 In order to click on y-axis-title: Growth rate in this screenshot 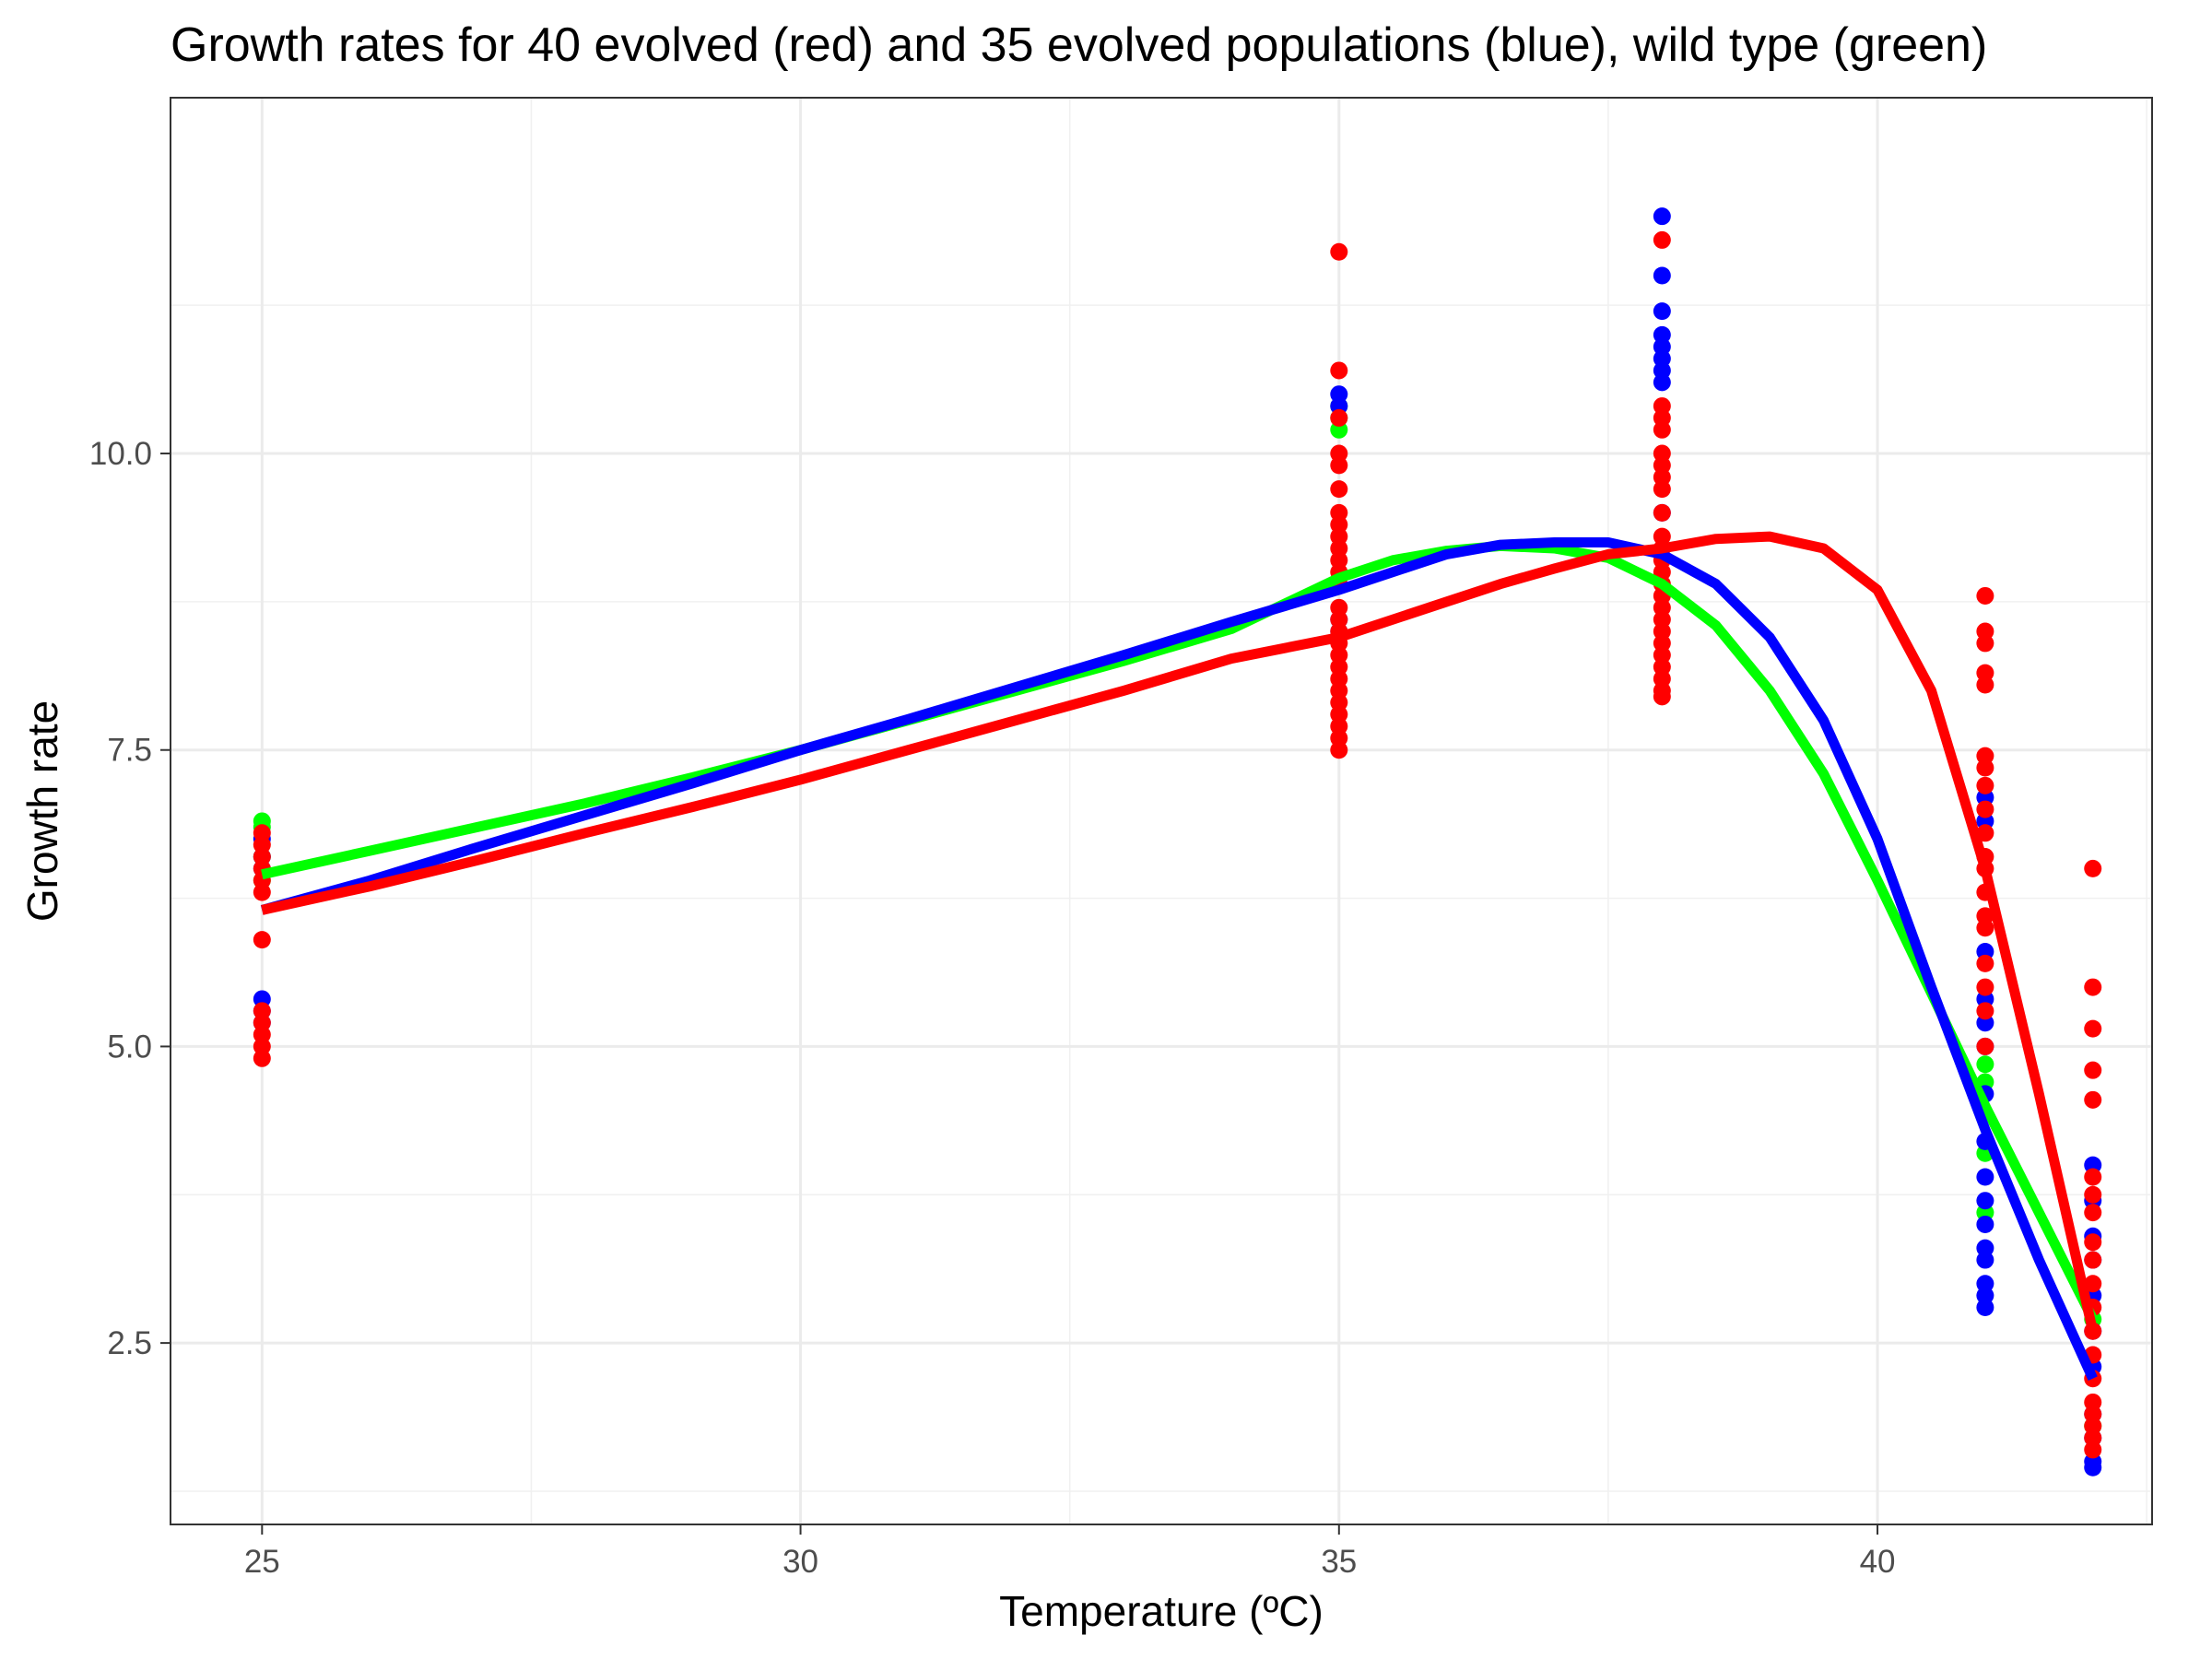, I will do `click(42, 811)`.